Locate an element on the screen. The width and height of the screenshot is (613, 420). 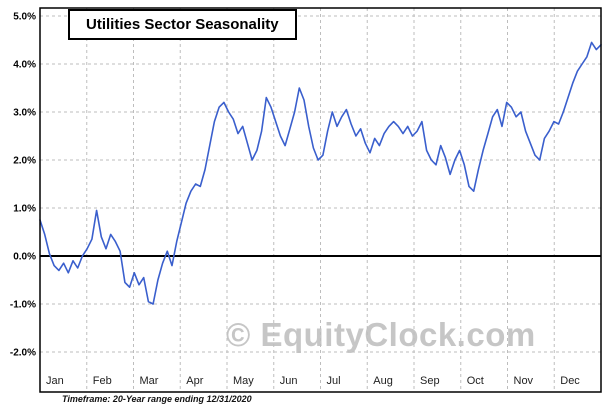
month-label: Sep is located at coordinates (430, 381).